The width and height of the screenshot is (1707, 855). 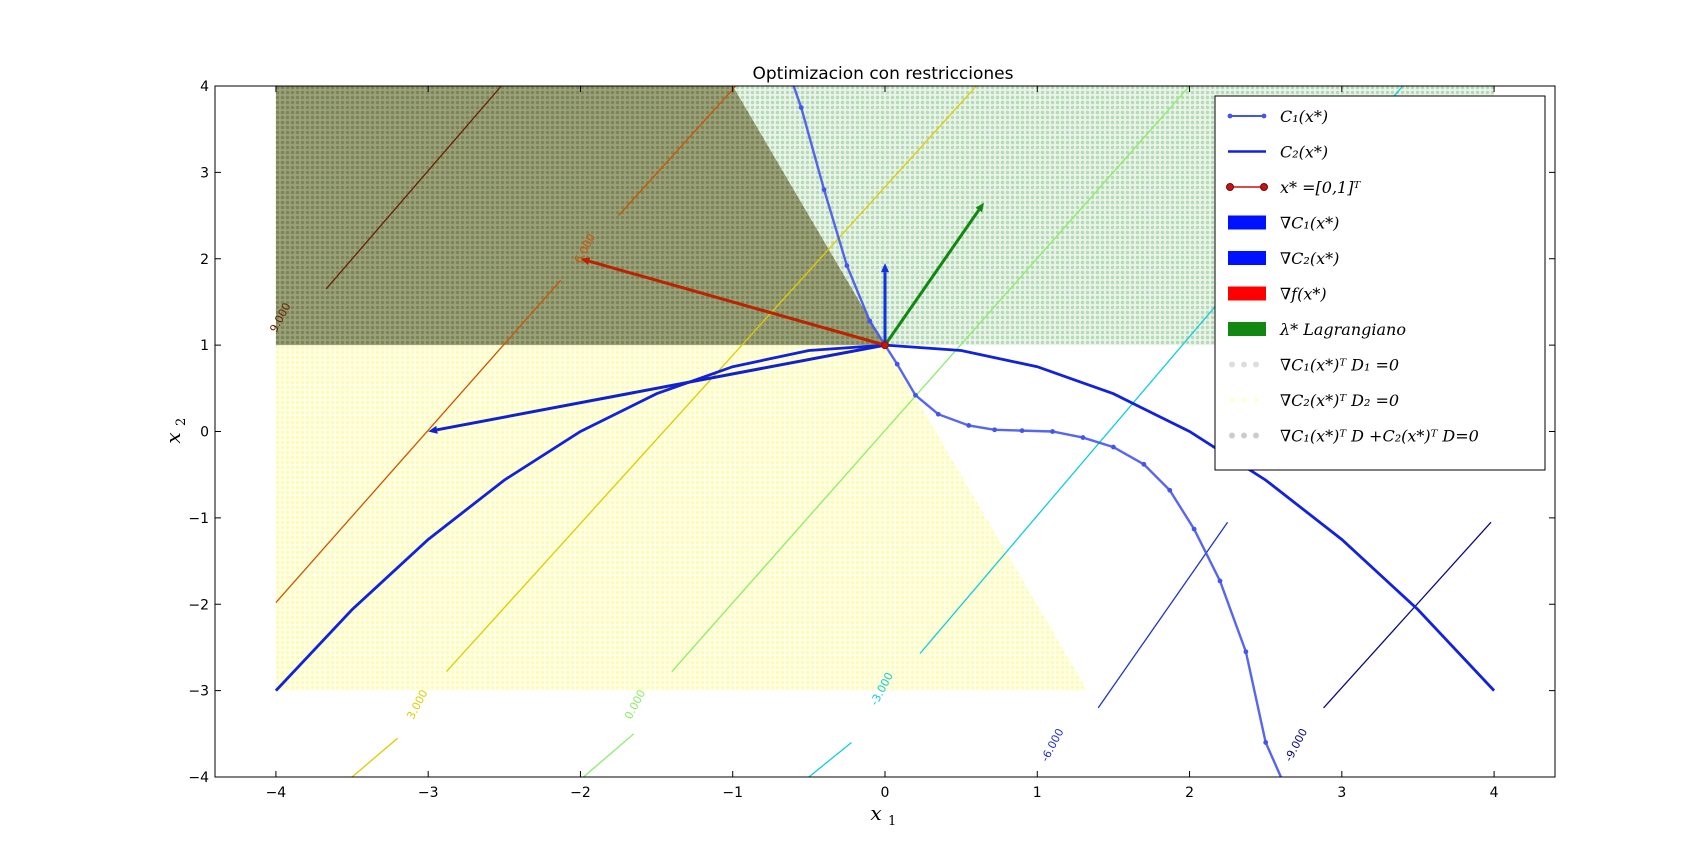 What do you see at coordinates (181, 422) in the screenshot?
I see `svg-text: 2` at bounding box center [181, 422].